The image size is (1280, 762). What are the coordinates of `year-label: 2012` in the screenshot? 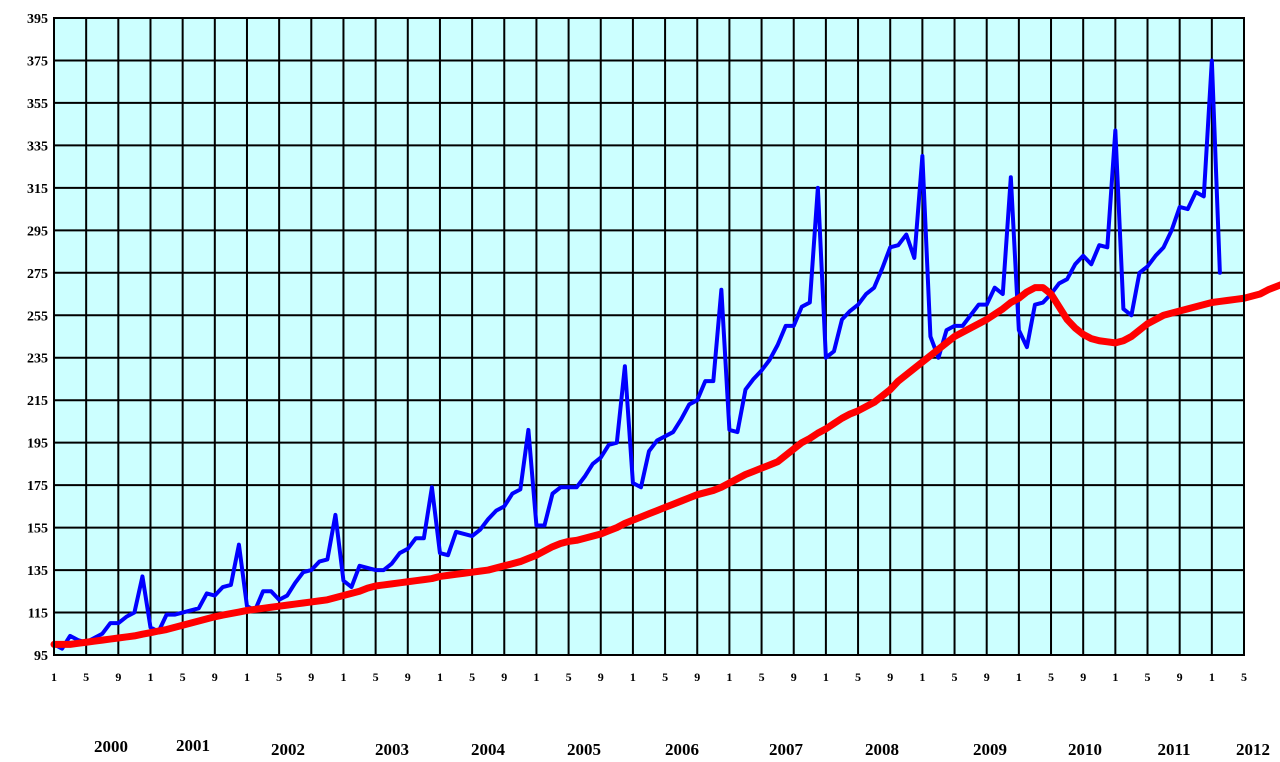 It's located at (1253, 749).